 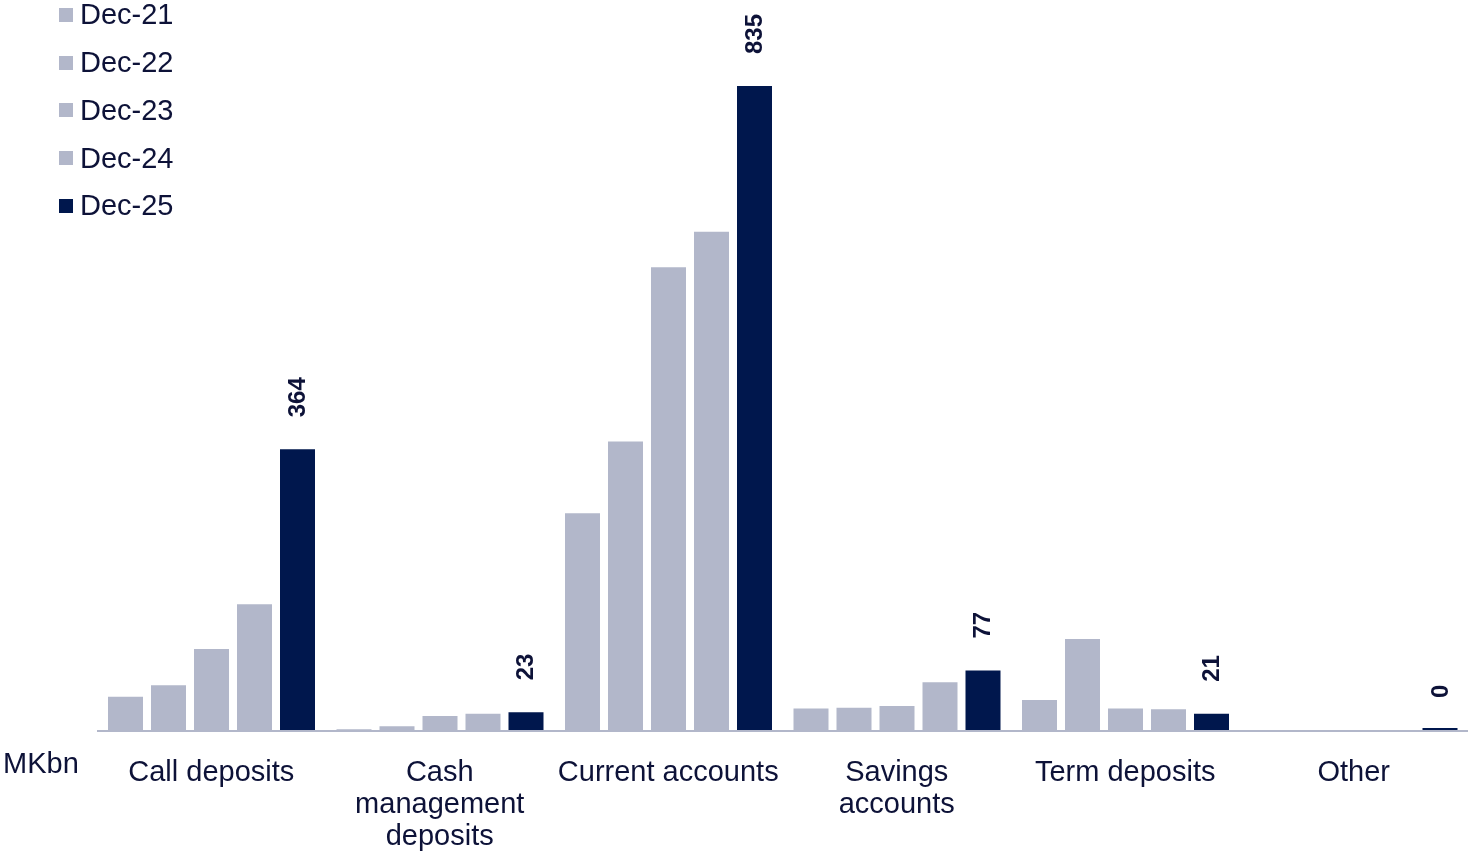 I want to click on y-axis-title: MKbn, so click(x=41, y=763).